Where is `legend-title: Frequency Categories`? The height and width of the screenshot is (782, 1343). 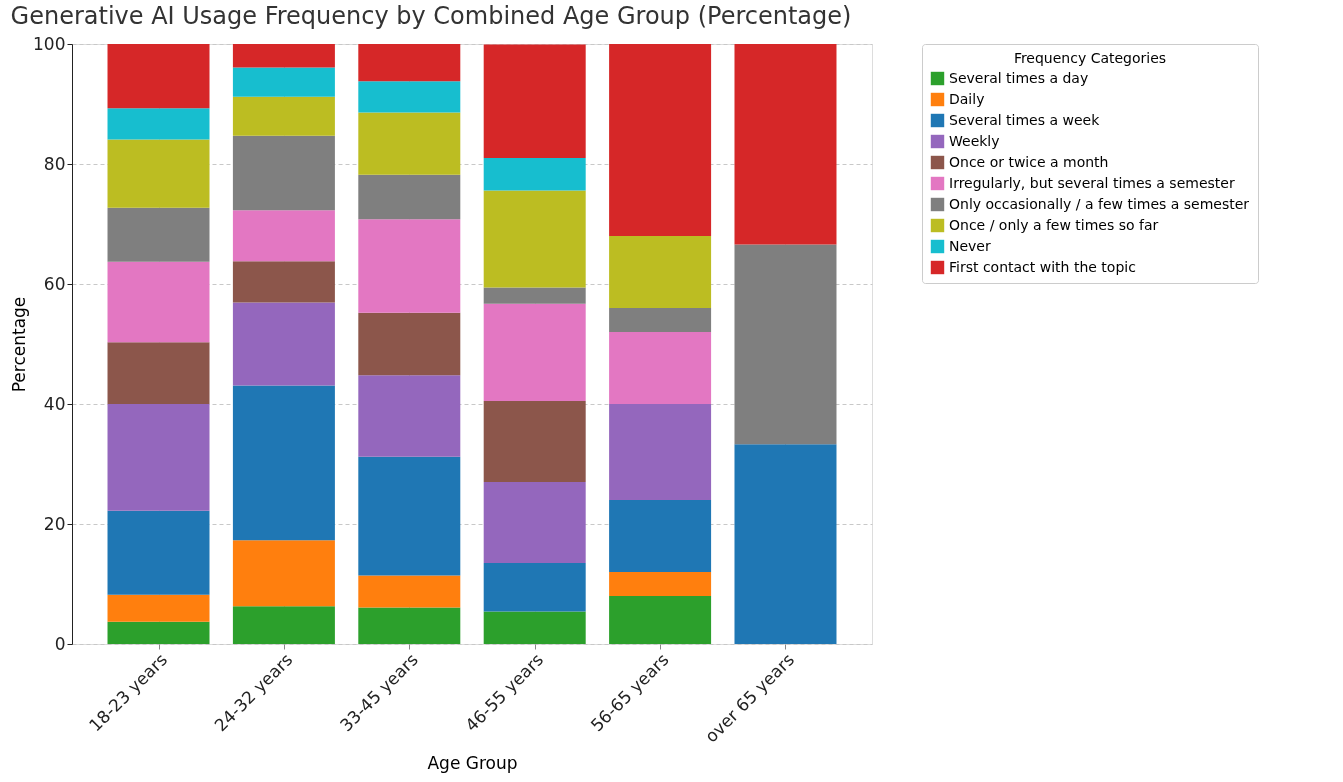
legend-title: Frequency Categories is located at coordinates (1090, 58).